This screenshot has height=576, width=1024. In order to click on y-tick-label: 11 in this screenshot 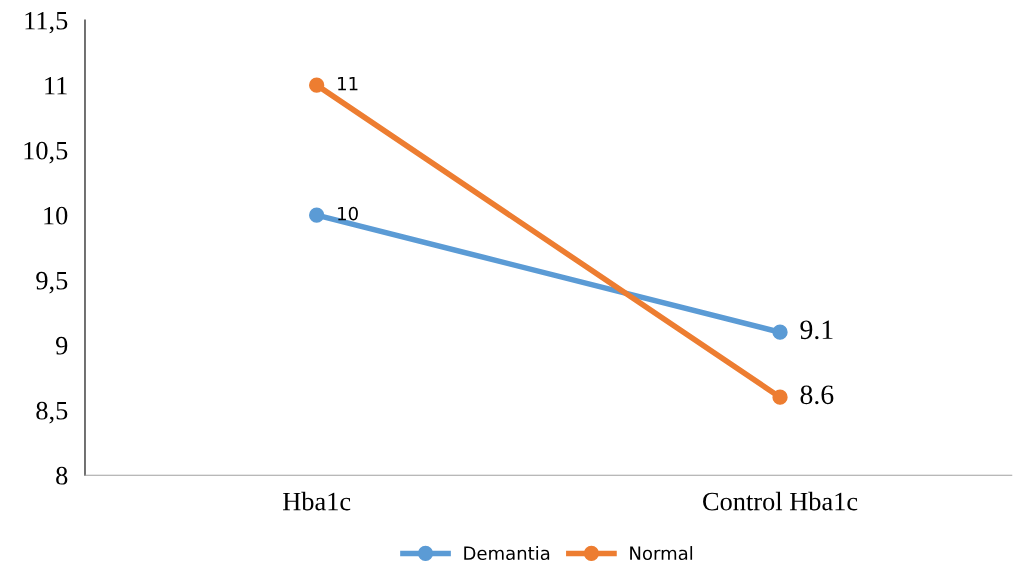, I will do `click(56, 85)`.